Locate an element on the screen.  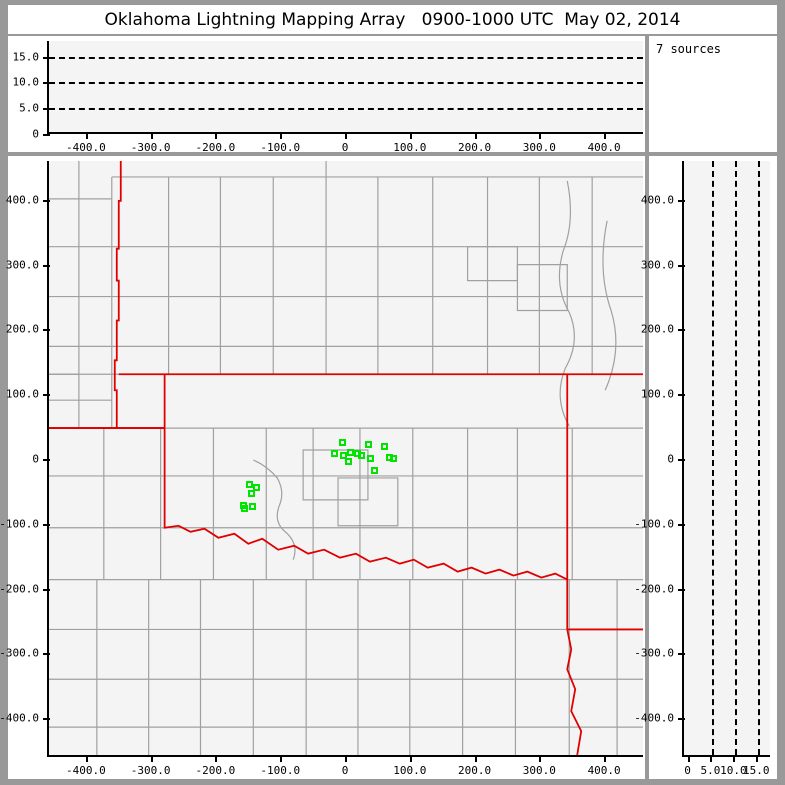
altitude-vs-east-west-plot is located at coordinates (345, 87).